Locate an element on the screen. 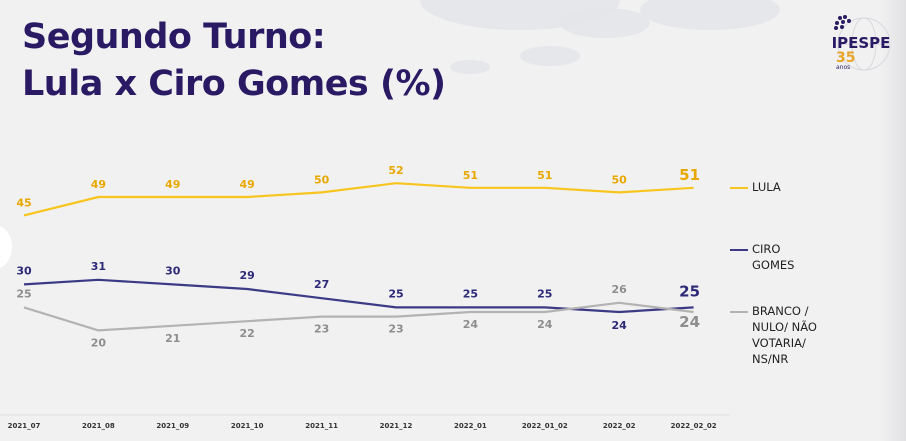 This screenshot has width=906, height=441. logo-name: IPESPE is located at coordinates (861, 43).